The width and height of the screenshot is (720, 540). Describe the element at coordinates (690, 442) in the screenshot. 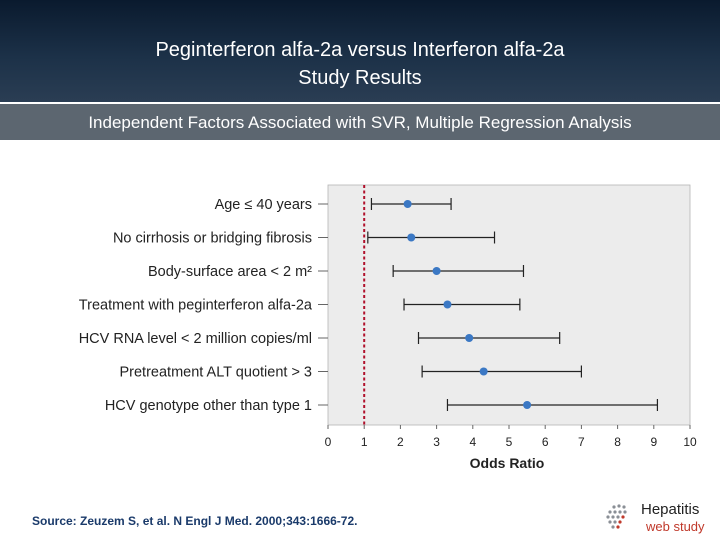

I see `x-tick-label: 10` at that location.